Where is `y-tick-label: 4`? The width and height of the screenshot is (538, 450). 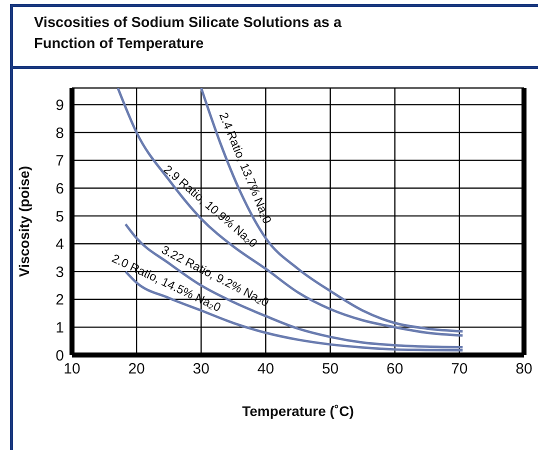 y-tick-label: 4 is located at coordinates (60, 245).